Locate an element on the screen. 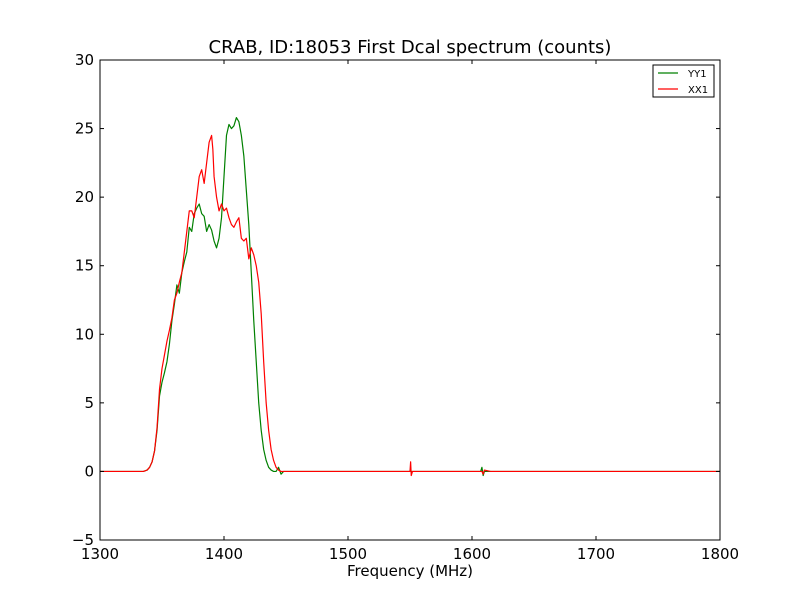  y-tick-label: 5 is located at coordinates (89, 403).